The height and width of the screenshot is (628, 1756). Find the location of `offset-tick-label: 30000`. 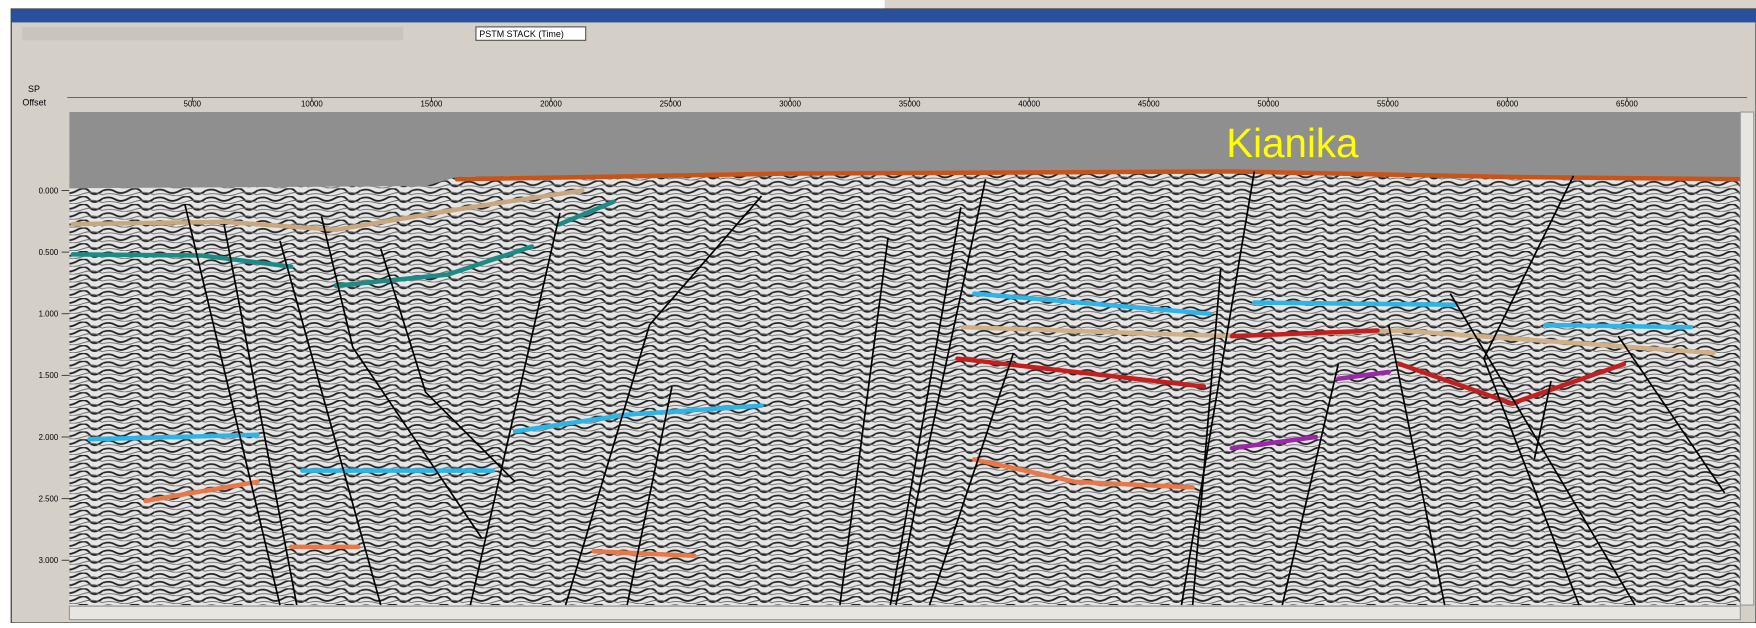

offset-tick-label: 30000 is located at coordinates (790, 103).